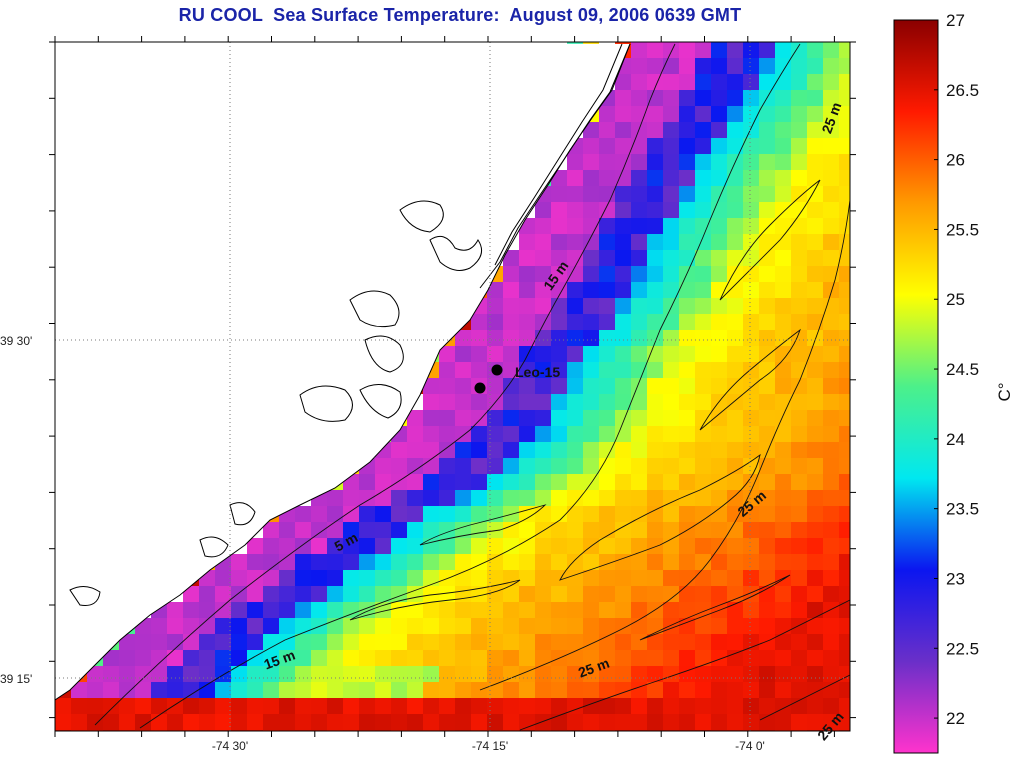 The width and height of the screenshot is (1016, 768). Describe the element at coordinates (16, 341) in the screenshot. I see `lat-label-39-30: 39 30'` at that location.